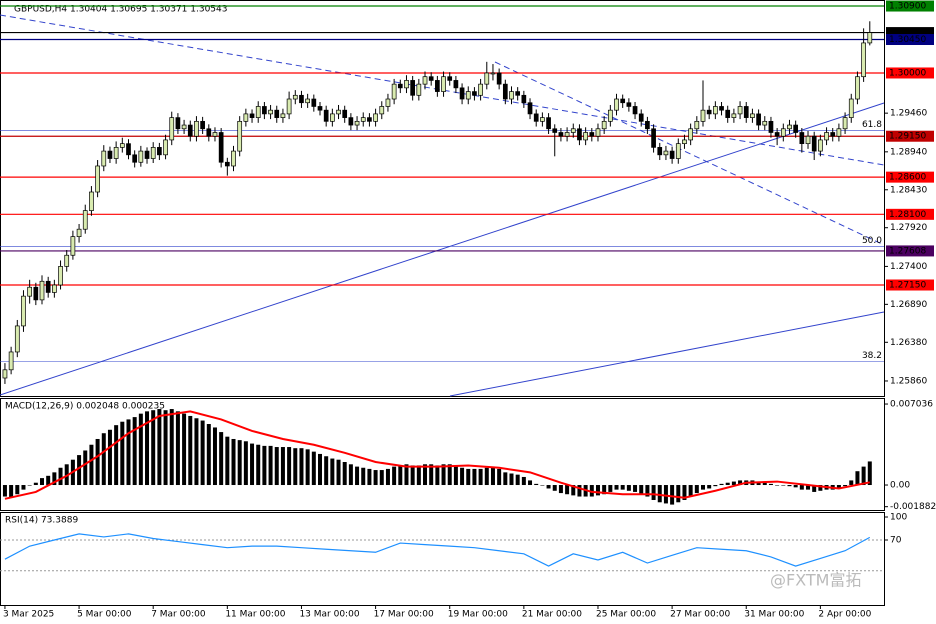 The image size is (936, 624). What do you see at coordinates (437, 455) in the screenshot?
I see `signal-line` at bounding box center [437, 455].